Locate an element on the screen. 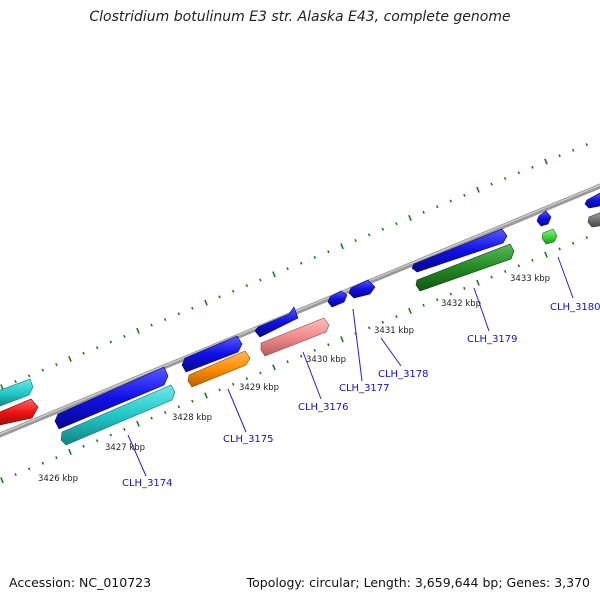  gene-label-clh-3175: CLH_3175 is located at coordinates (248, 439).